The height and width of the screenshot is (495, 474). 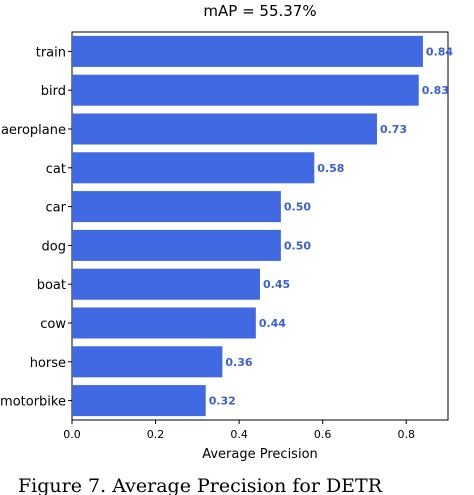 What do you see at coordinates (224, 129) in the screenshot?
I see `bar-aeroplane` at bounding box center [224, 129].